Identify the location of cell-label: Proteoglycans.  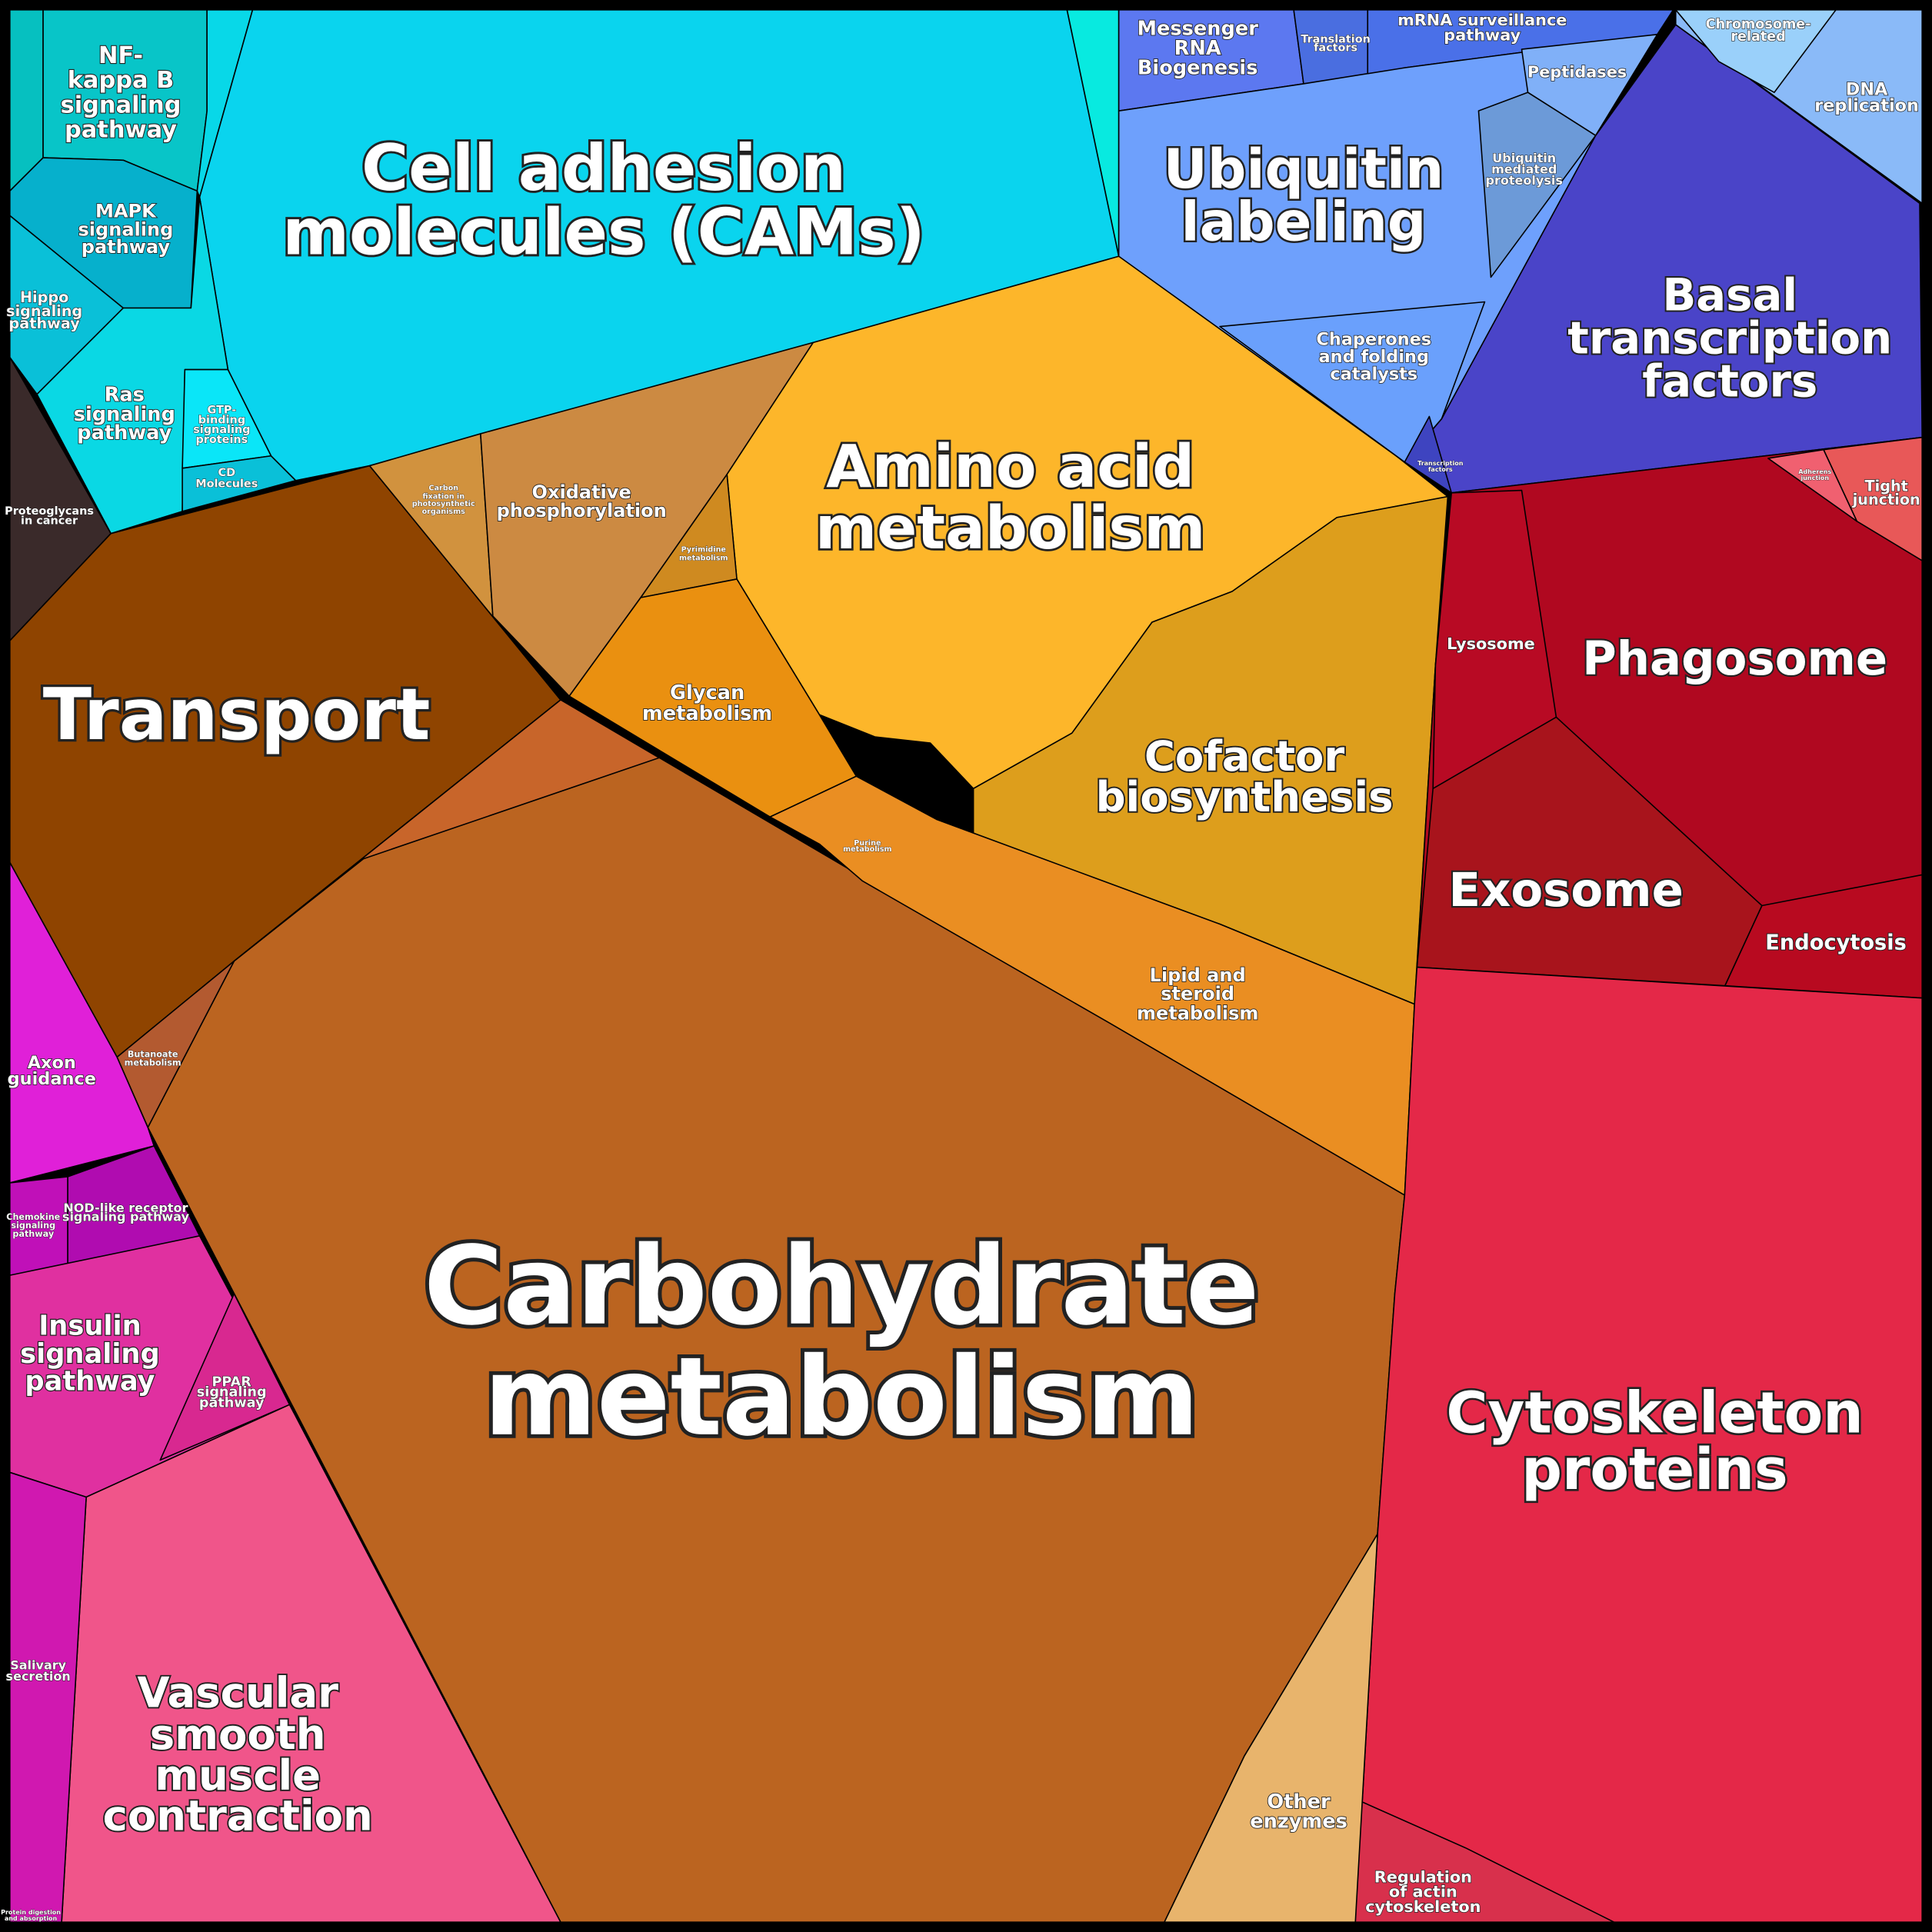
(49, 511).